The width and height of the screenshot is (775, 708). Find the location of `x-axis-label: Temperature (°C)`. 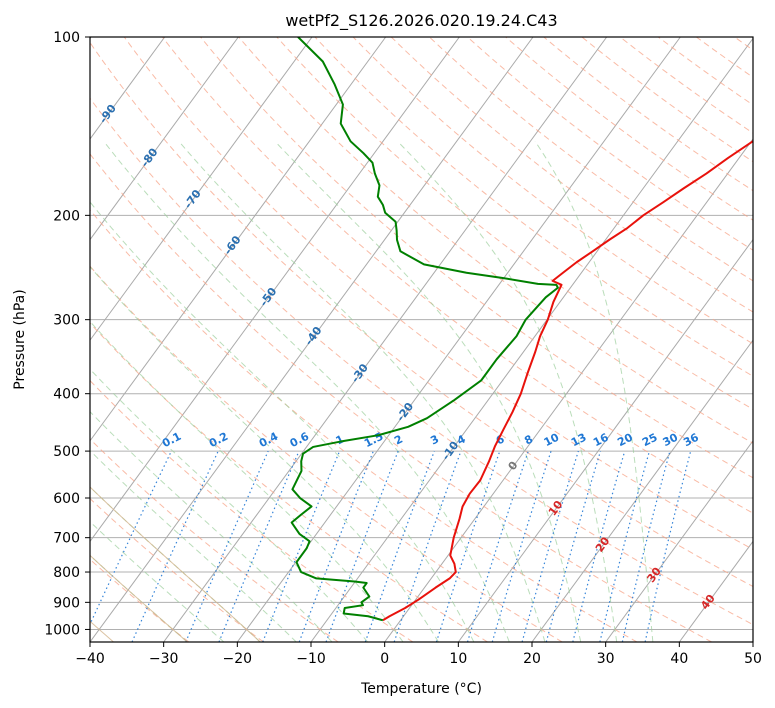

x-axis-label: Temperature (°C) is located at coordinates (421, 689).